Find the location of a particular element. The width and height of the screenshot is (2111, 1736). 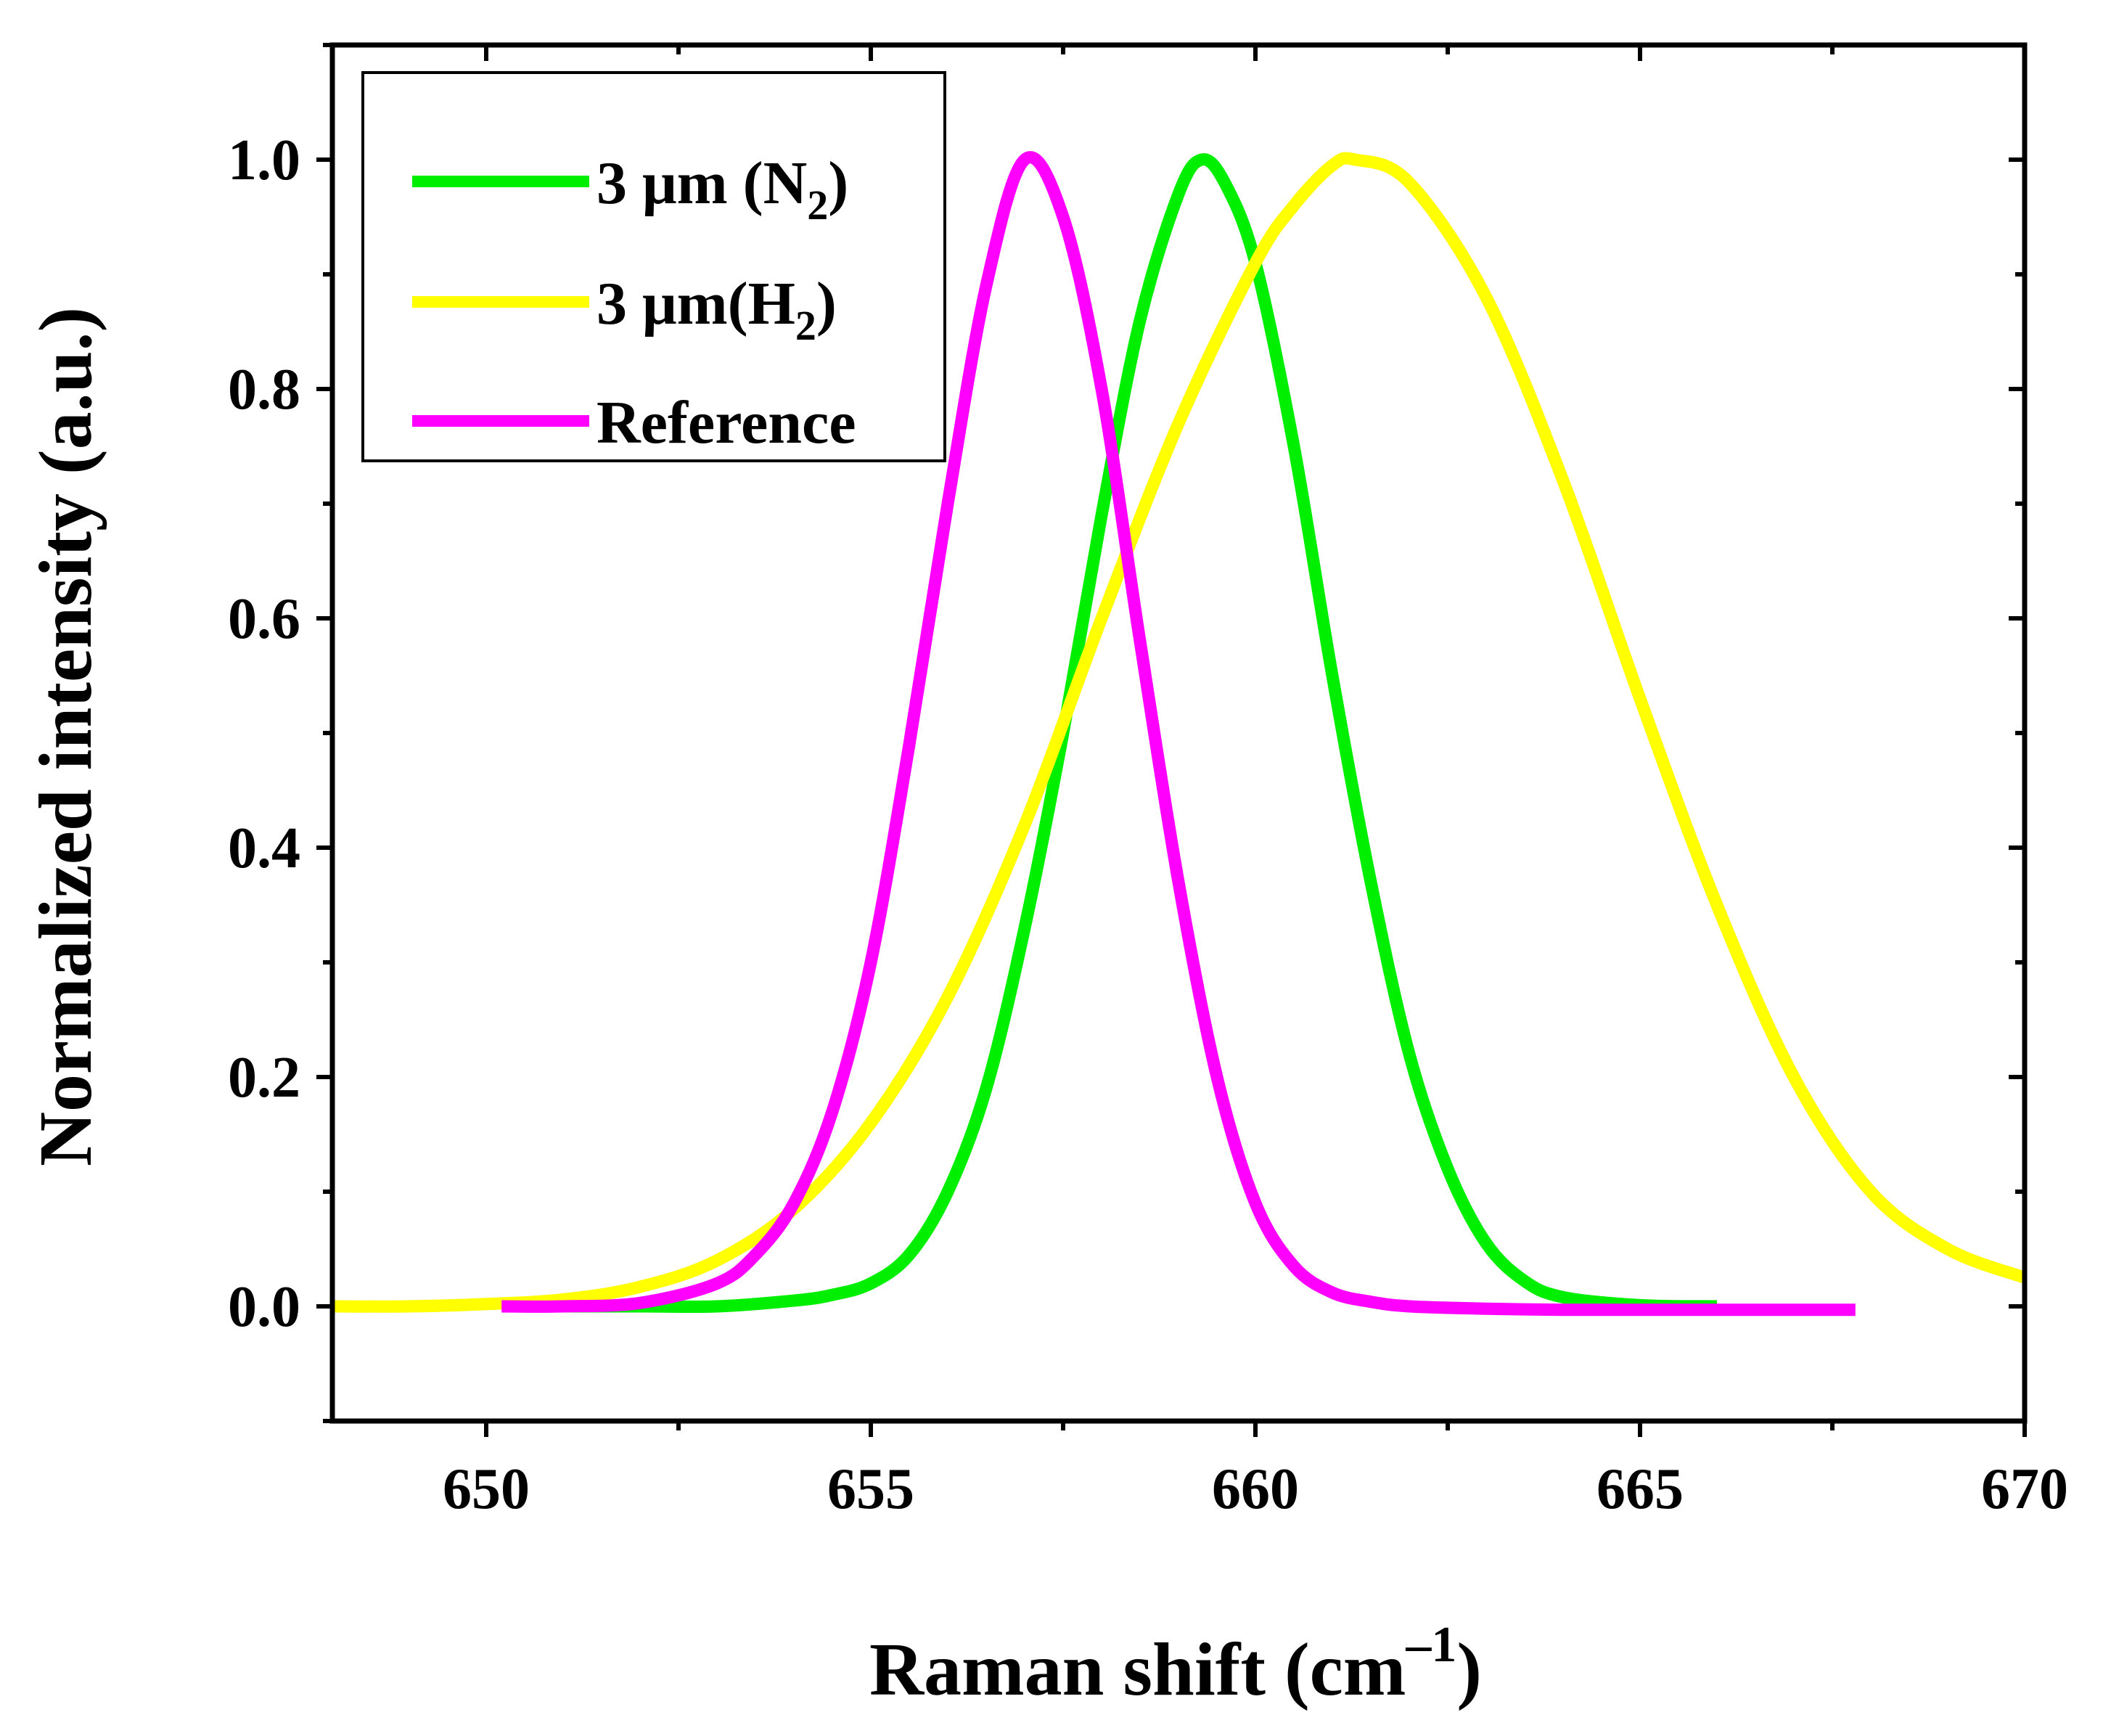

y-axis-title: Normalized intensity (a.u.) is located at coordinates (65, 736).